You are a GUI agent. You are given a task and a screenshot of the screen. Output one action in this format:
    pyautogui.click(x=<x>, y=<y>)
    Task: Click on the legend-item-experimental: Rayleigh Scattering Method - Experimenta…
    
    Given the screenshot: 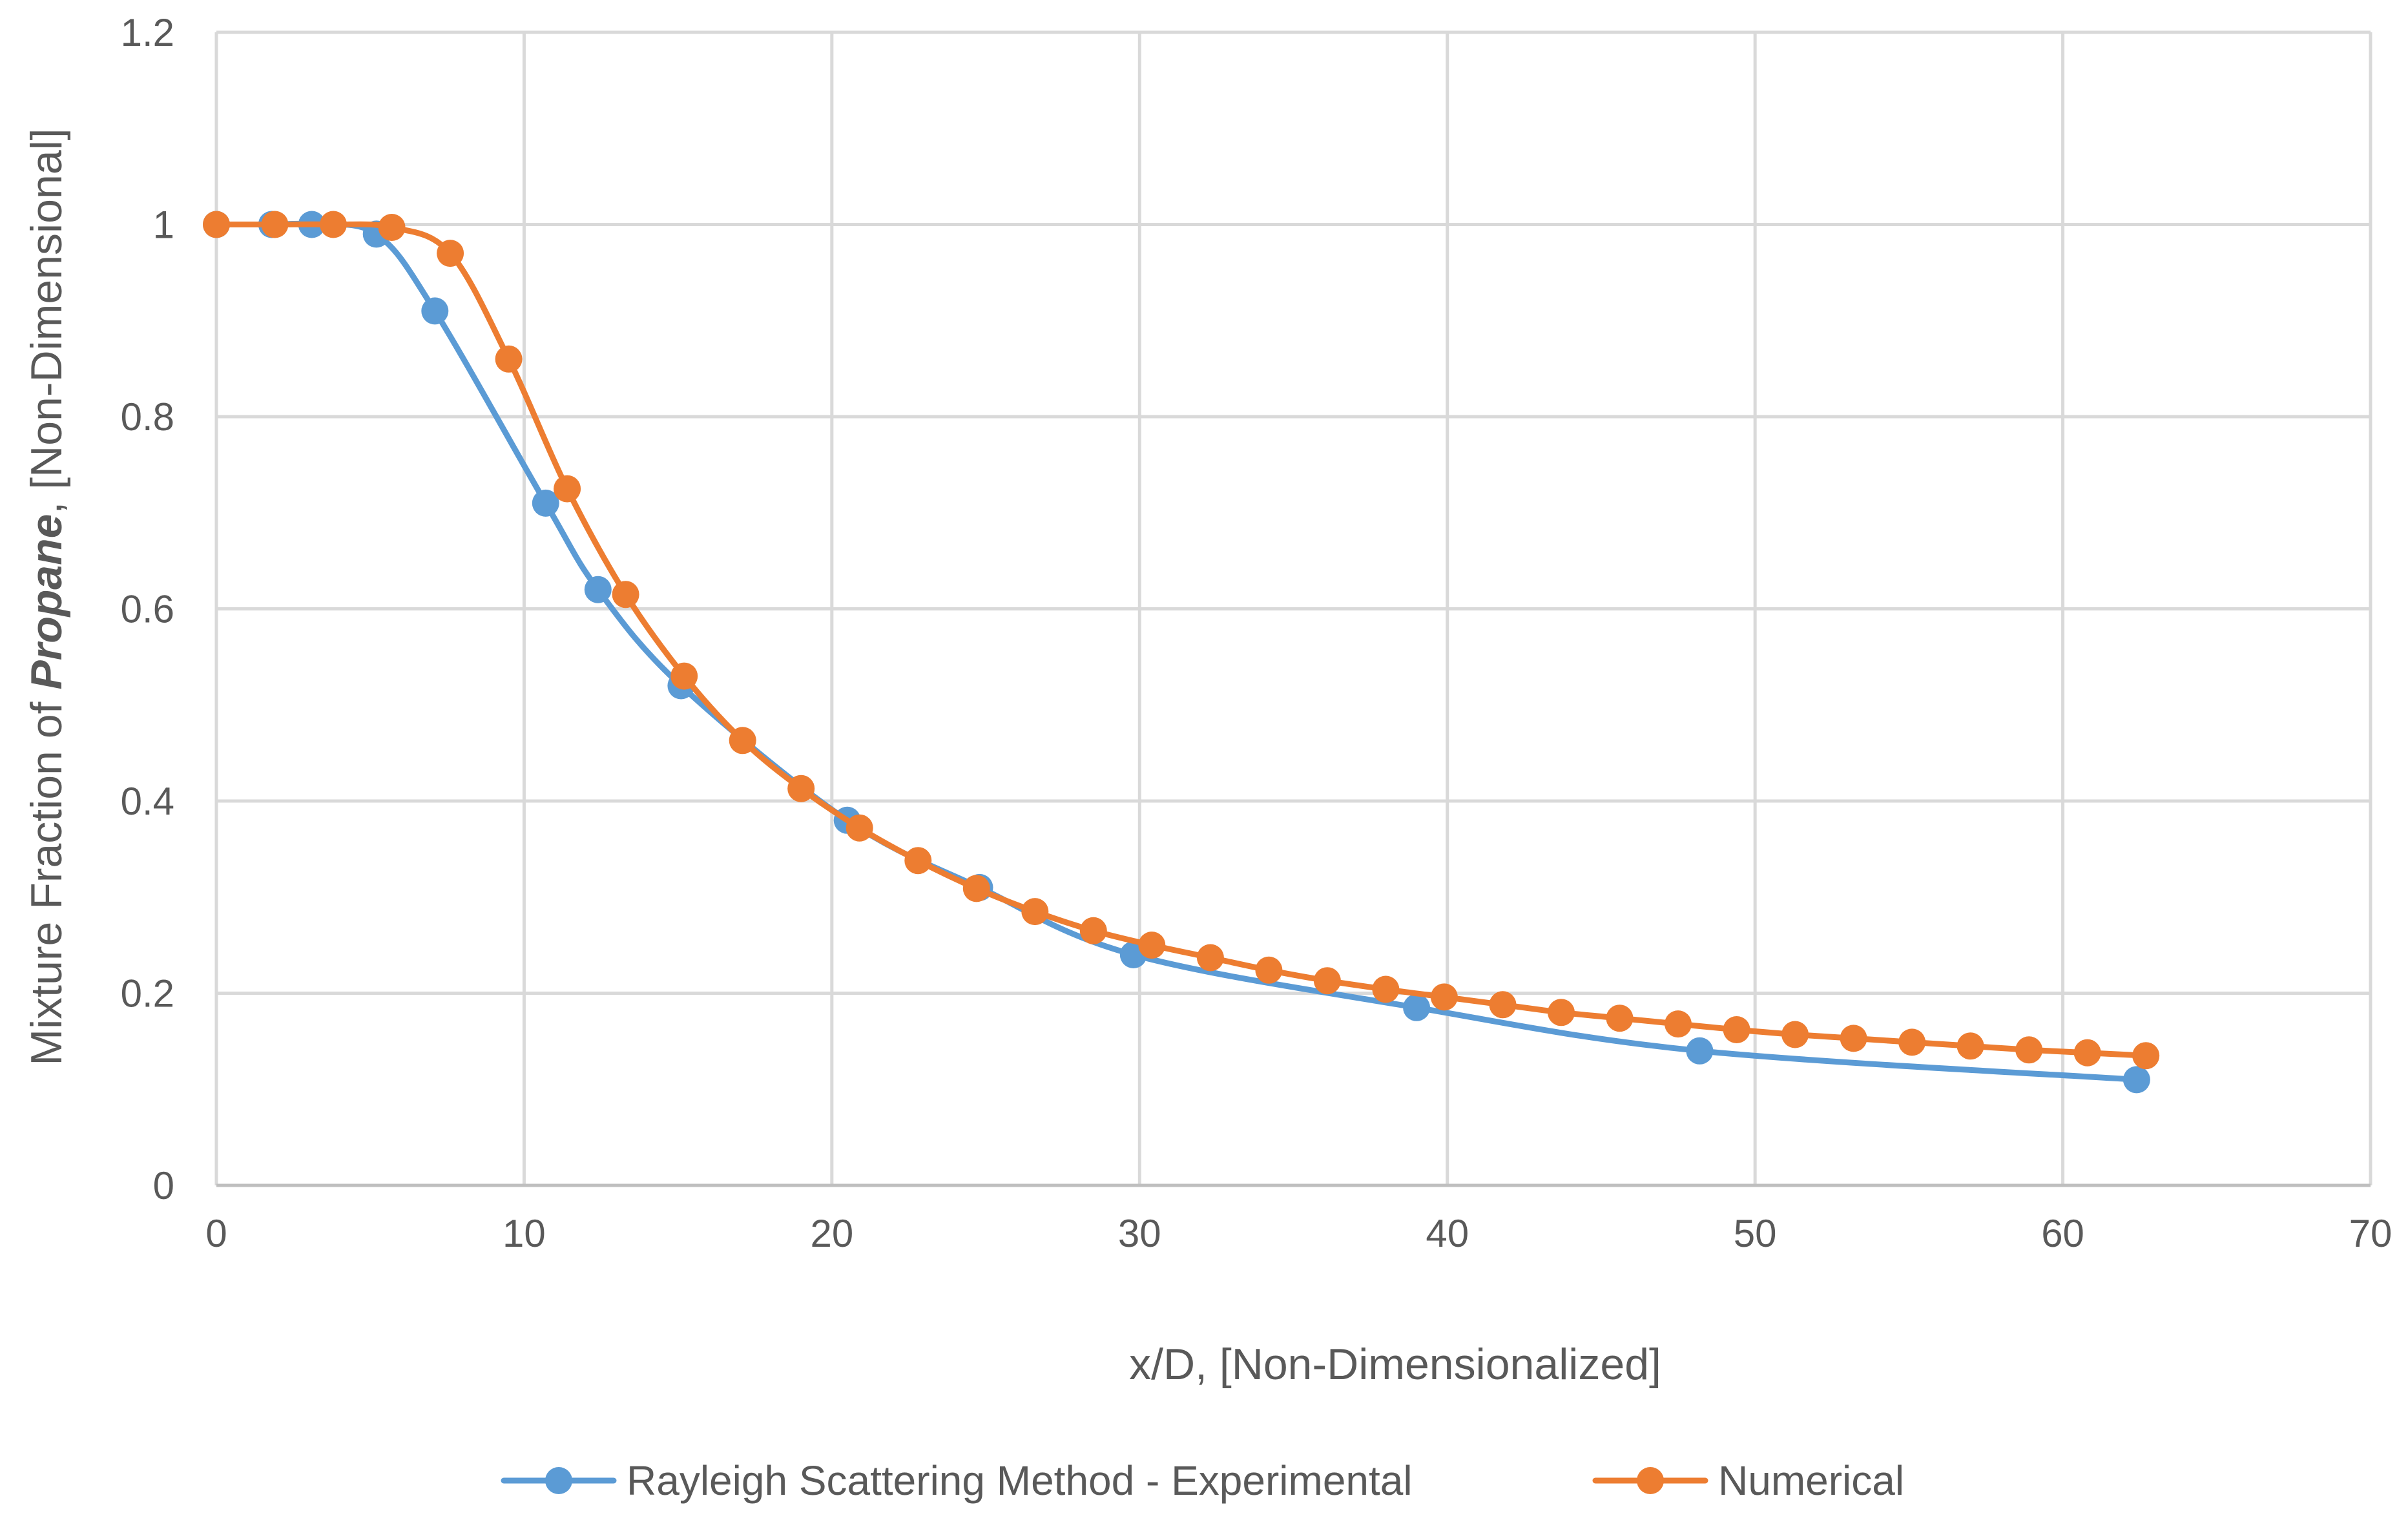 What is the action you would take?
    pyautogui.click(x=957, y=1480)
    